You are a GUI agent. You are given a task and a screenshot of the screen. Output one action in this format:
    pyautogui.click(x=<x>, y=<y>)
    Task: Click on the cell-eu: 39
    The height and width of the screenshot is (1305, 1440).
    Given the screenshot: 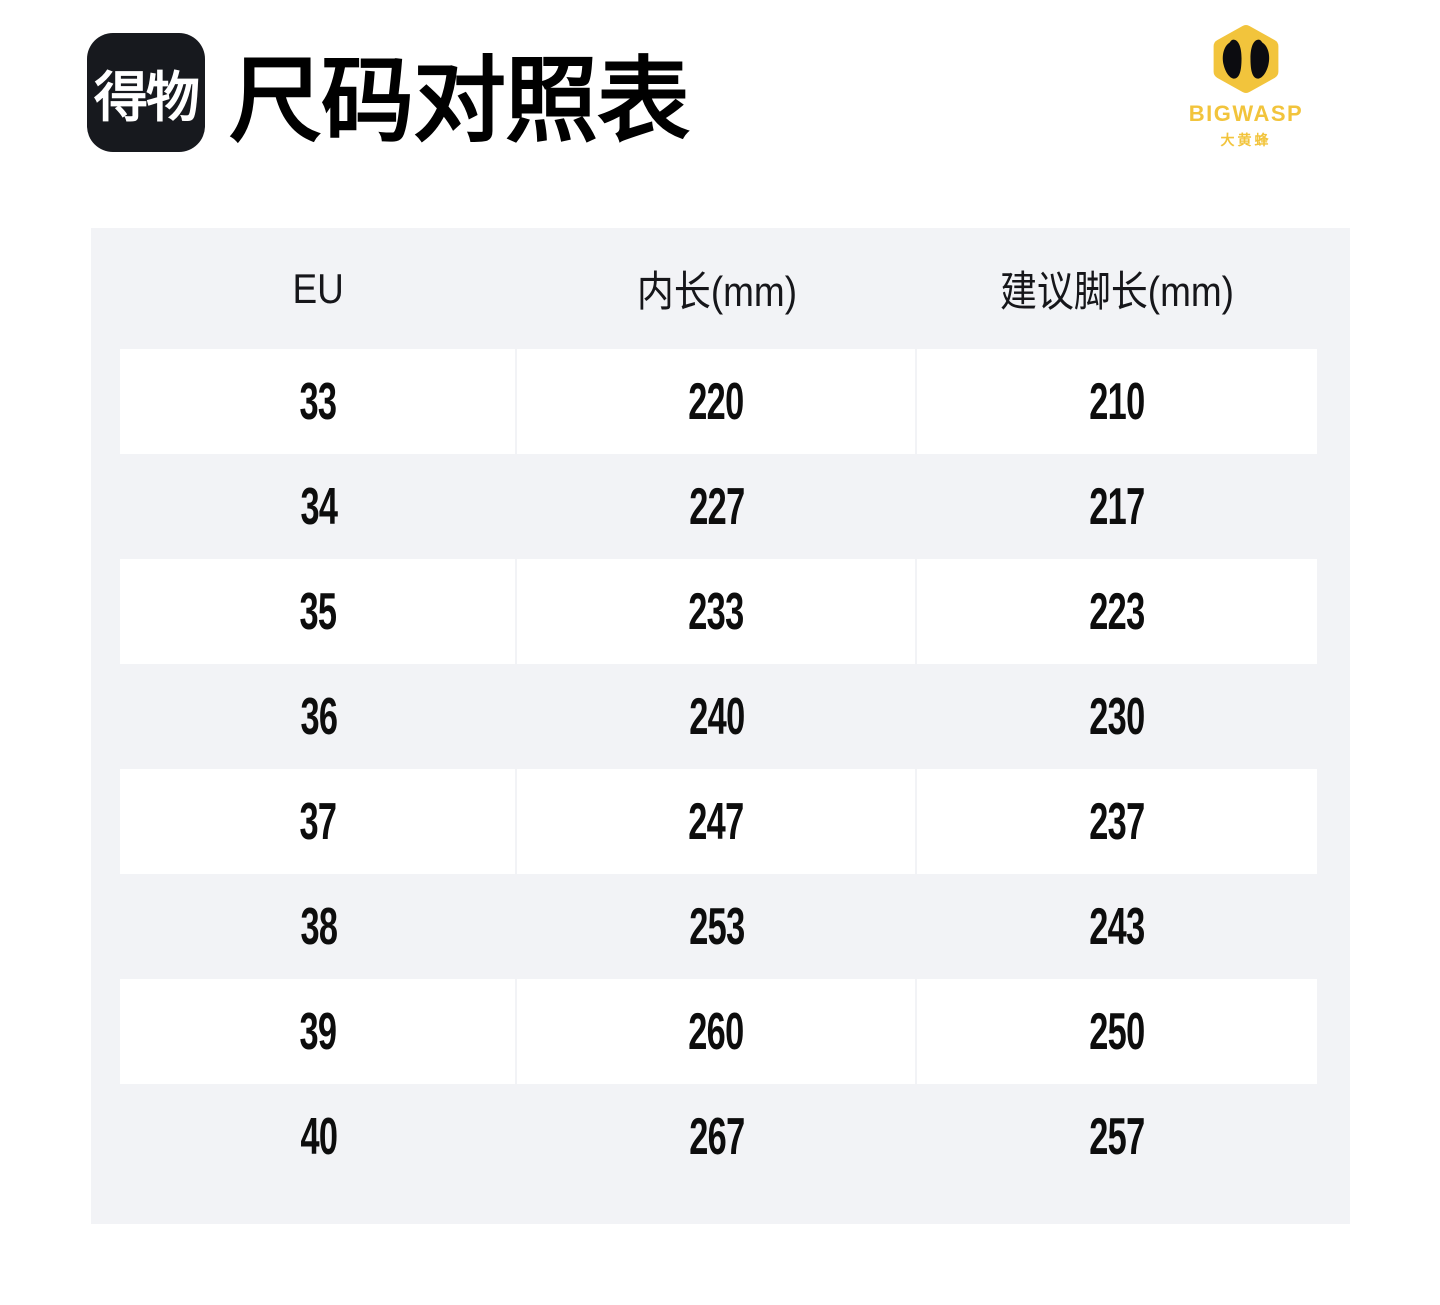 What is the action you would take?
    pyautogui.click(x=318, y=1031)
    